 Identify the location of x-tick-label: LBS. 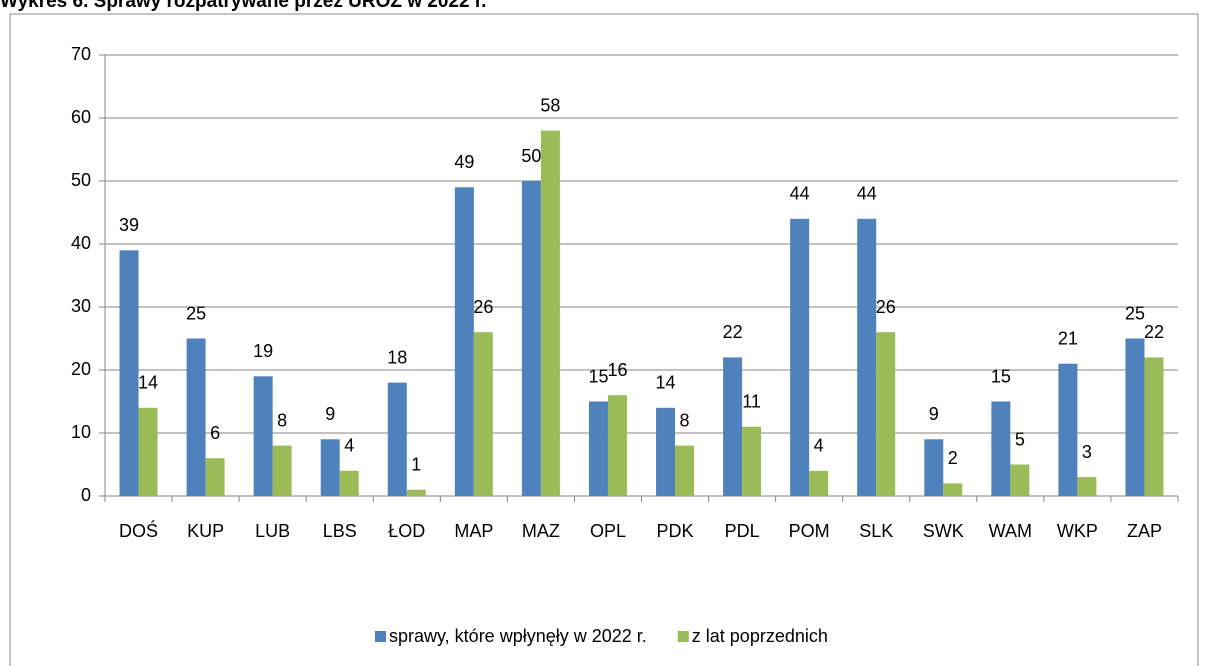
(340, 531).